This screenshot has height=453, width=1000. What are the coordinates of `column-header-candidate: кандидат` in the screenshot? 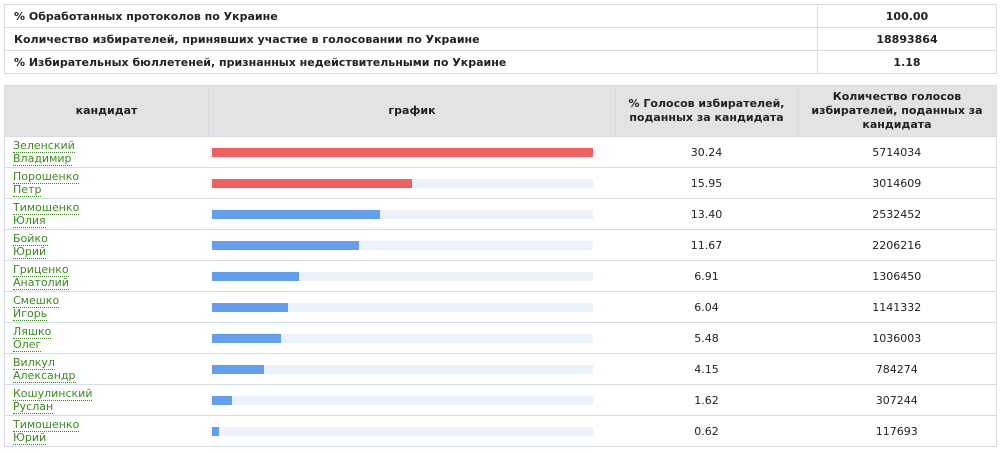 It's located at (106, 111).